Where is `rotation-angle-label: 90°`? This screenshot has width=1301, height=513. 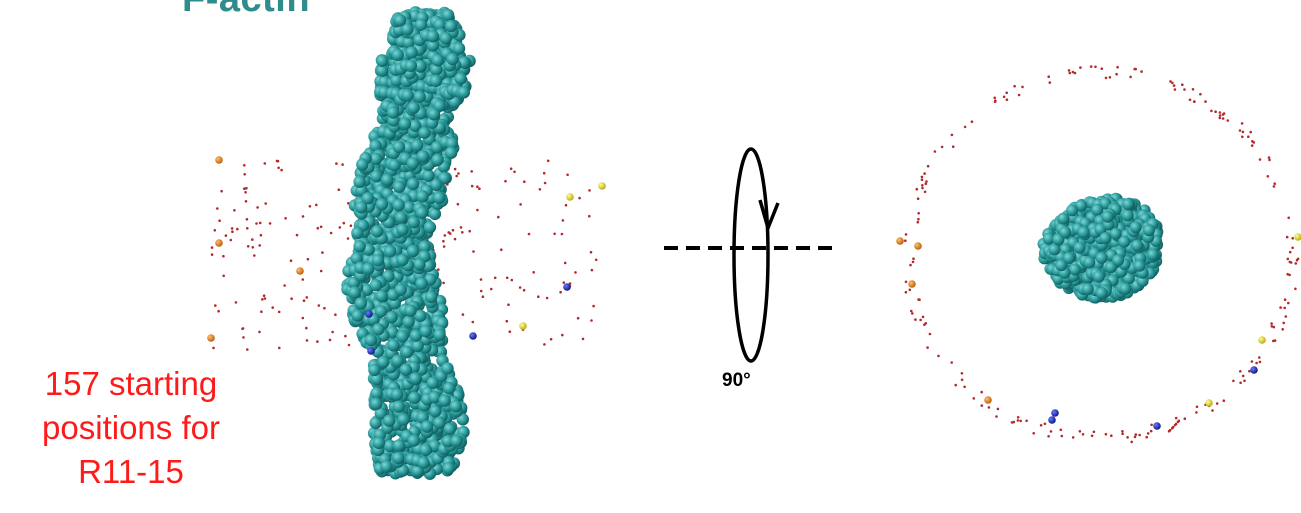 rotation-angle-label: 90° is located at coordinates (736, 380).